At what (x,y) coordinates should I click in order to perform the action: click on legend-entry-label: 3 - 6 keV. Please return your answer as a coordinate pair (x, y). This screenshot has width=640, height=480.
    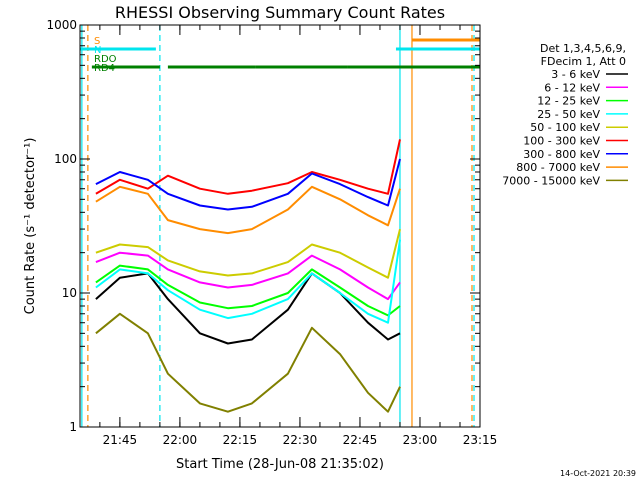
    Looking at the image, I should click on (575, 74).